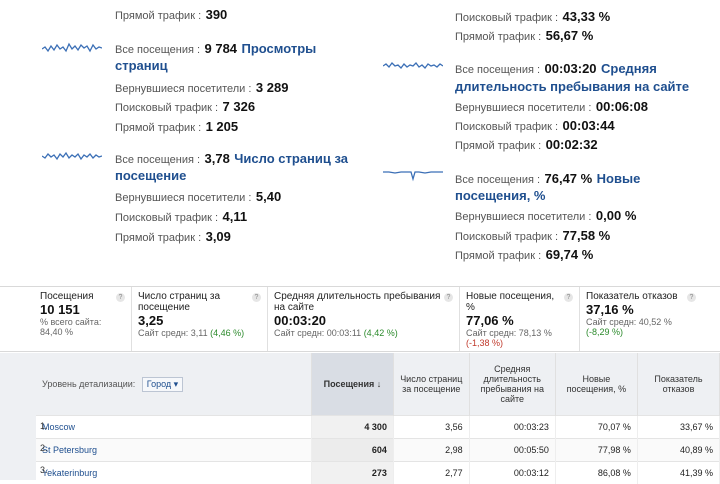 The image size is (720, 484). I want to click on new-visits-direct-row: Прямой трафик : 69,74 %, so click(524, 255).